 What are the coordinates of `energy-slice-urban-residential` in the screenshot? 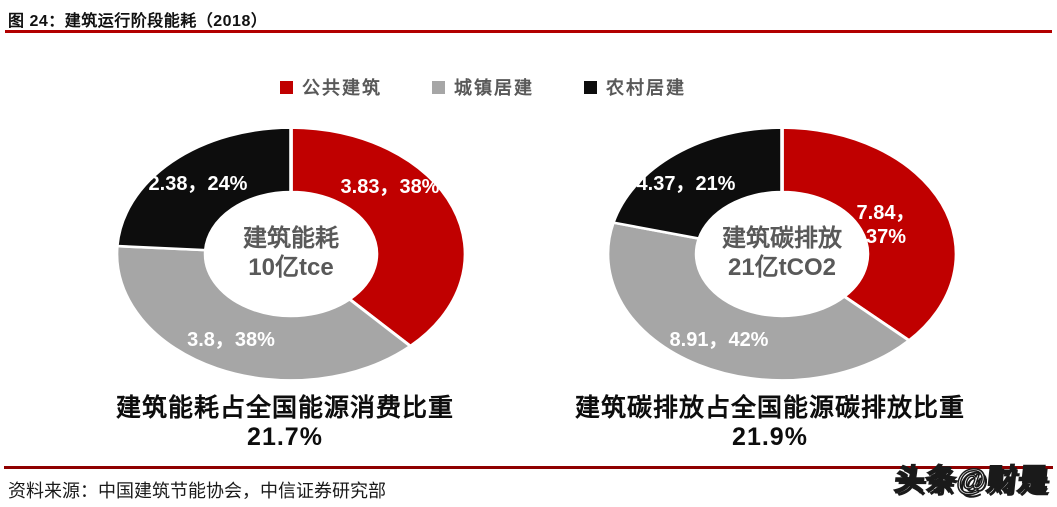 It's located at (263, 313).